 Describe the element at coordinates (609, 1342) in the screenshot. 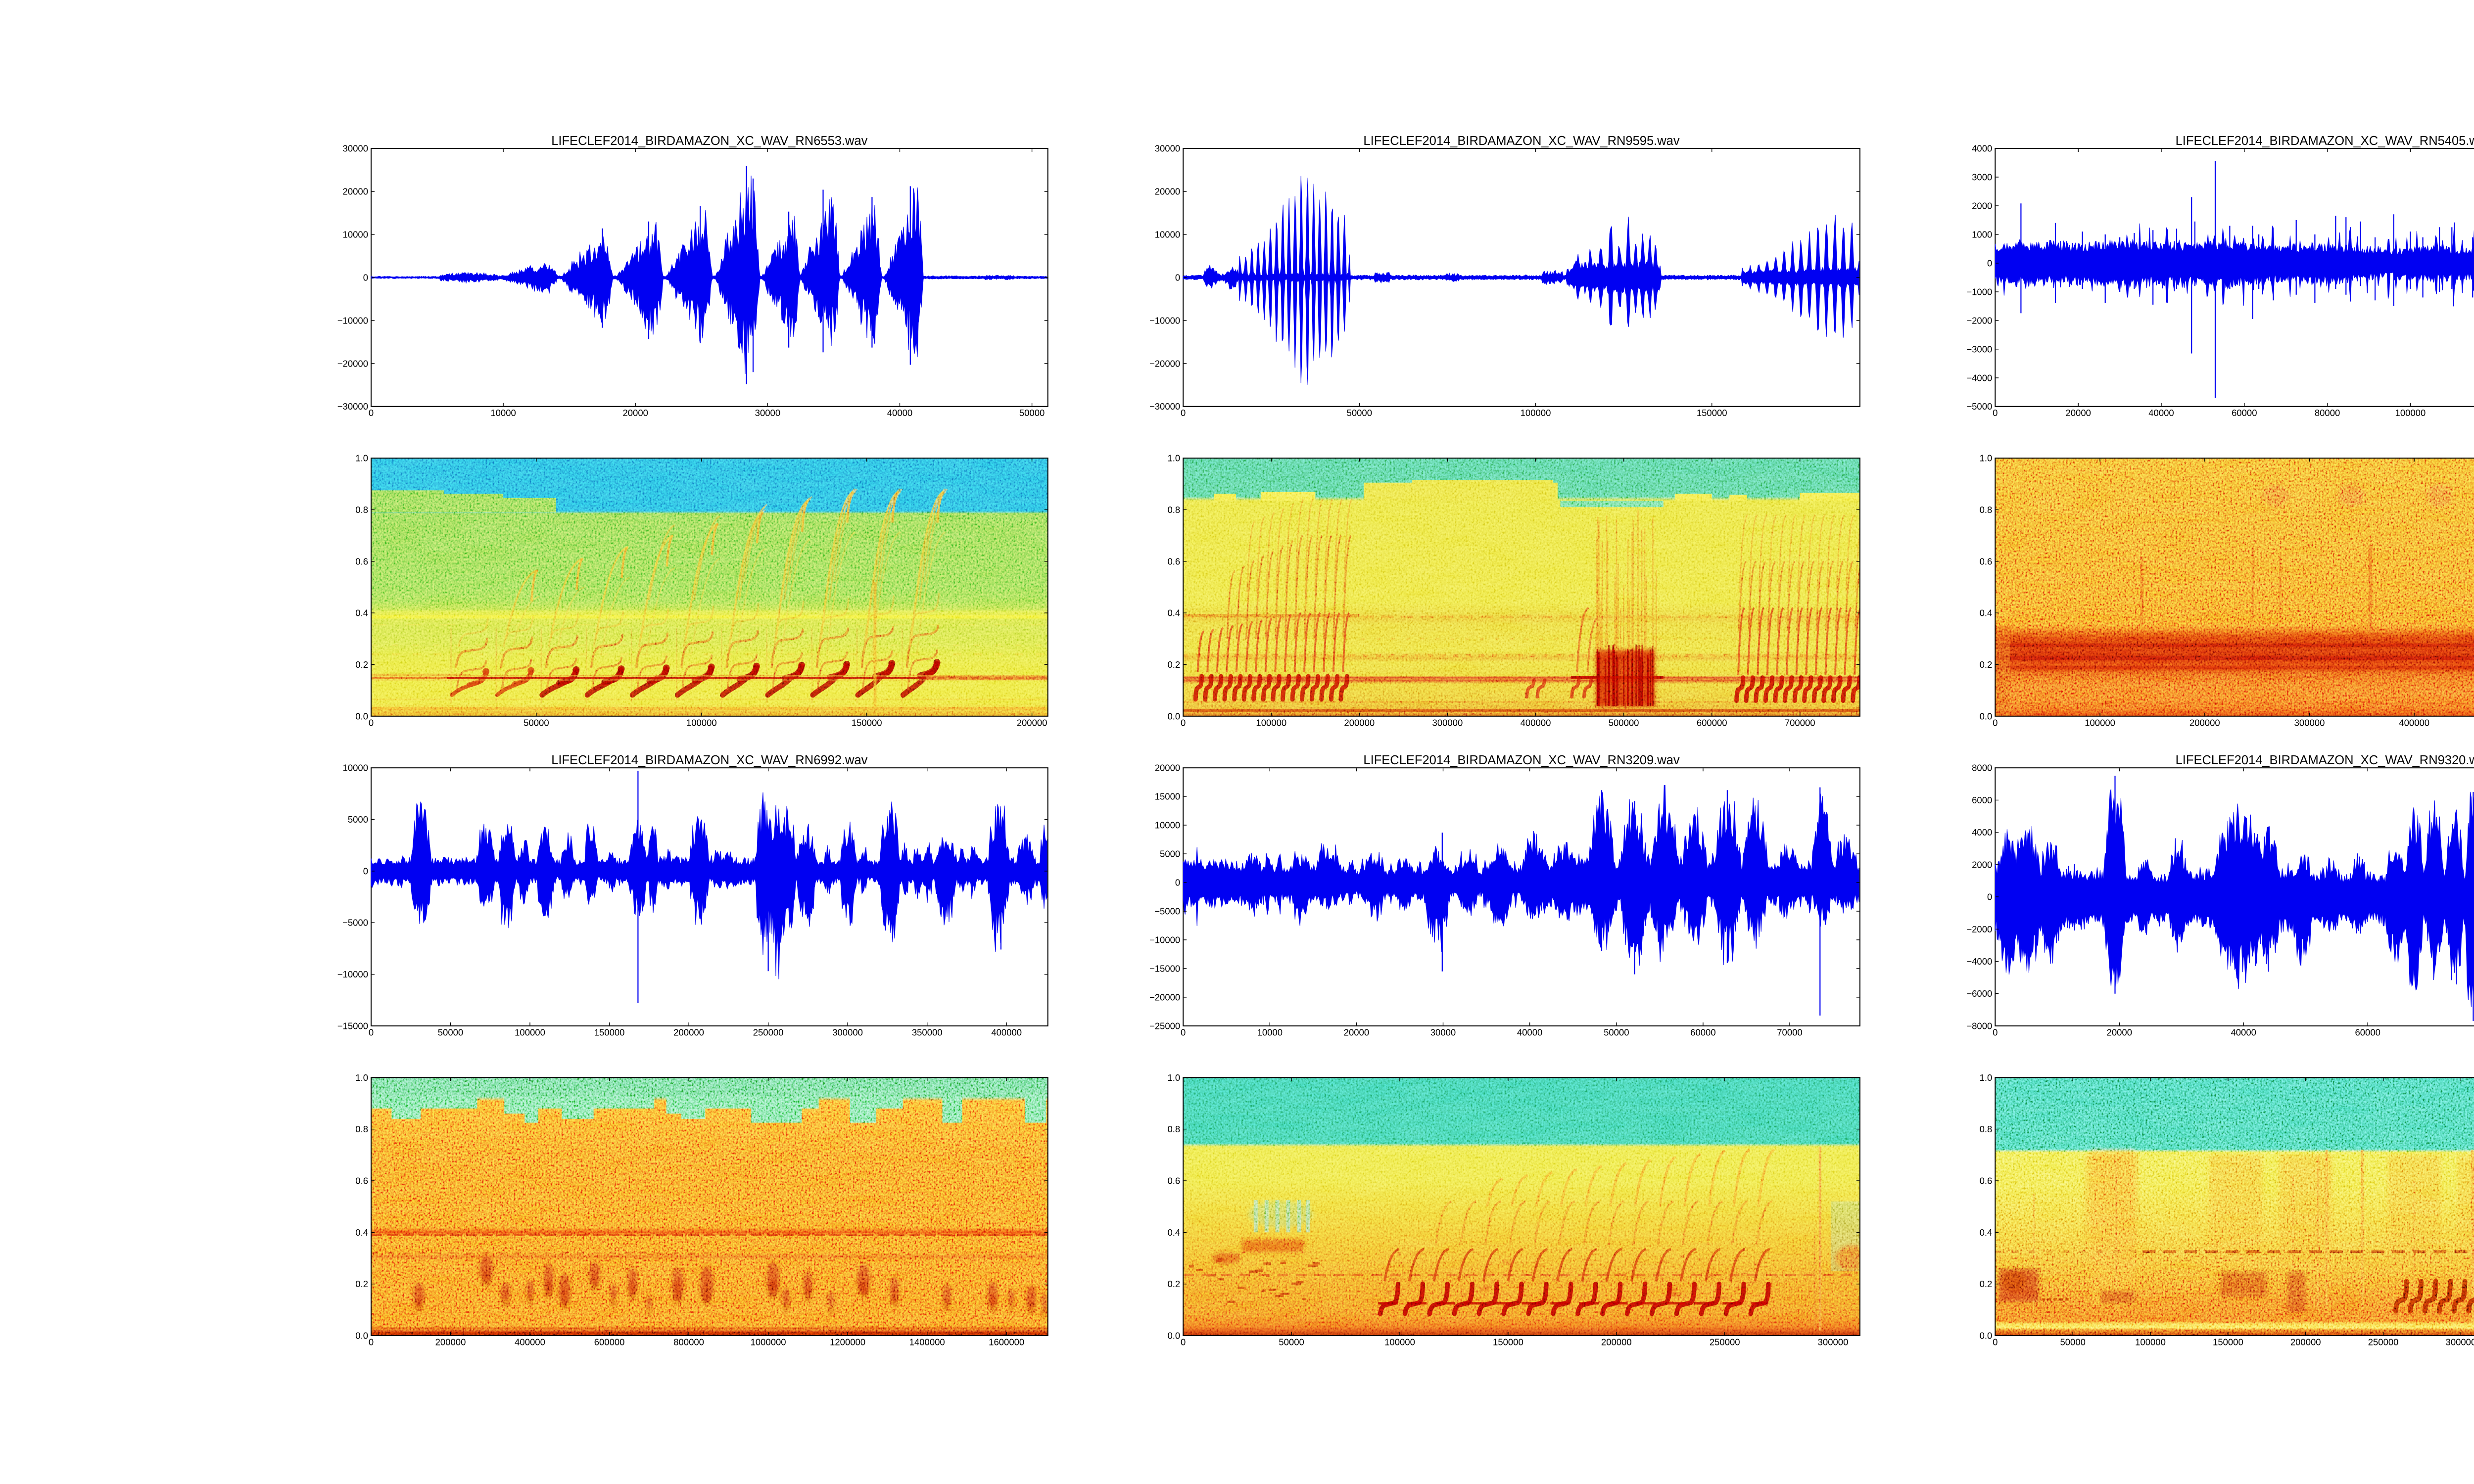

I see `svg-text: 600000` at that location.